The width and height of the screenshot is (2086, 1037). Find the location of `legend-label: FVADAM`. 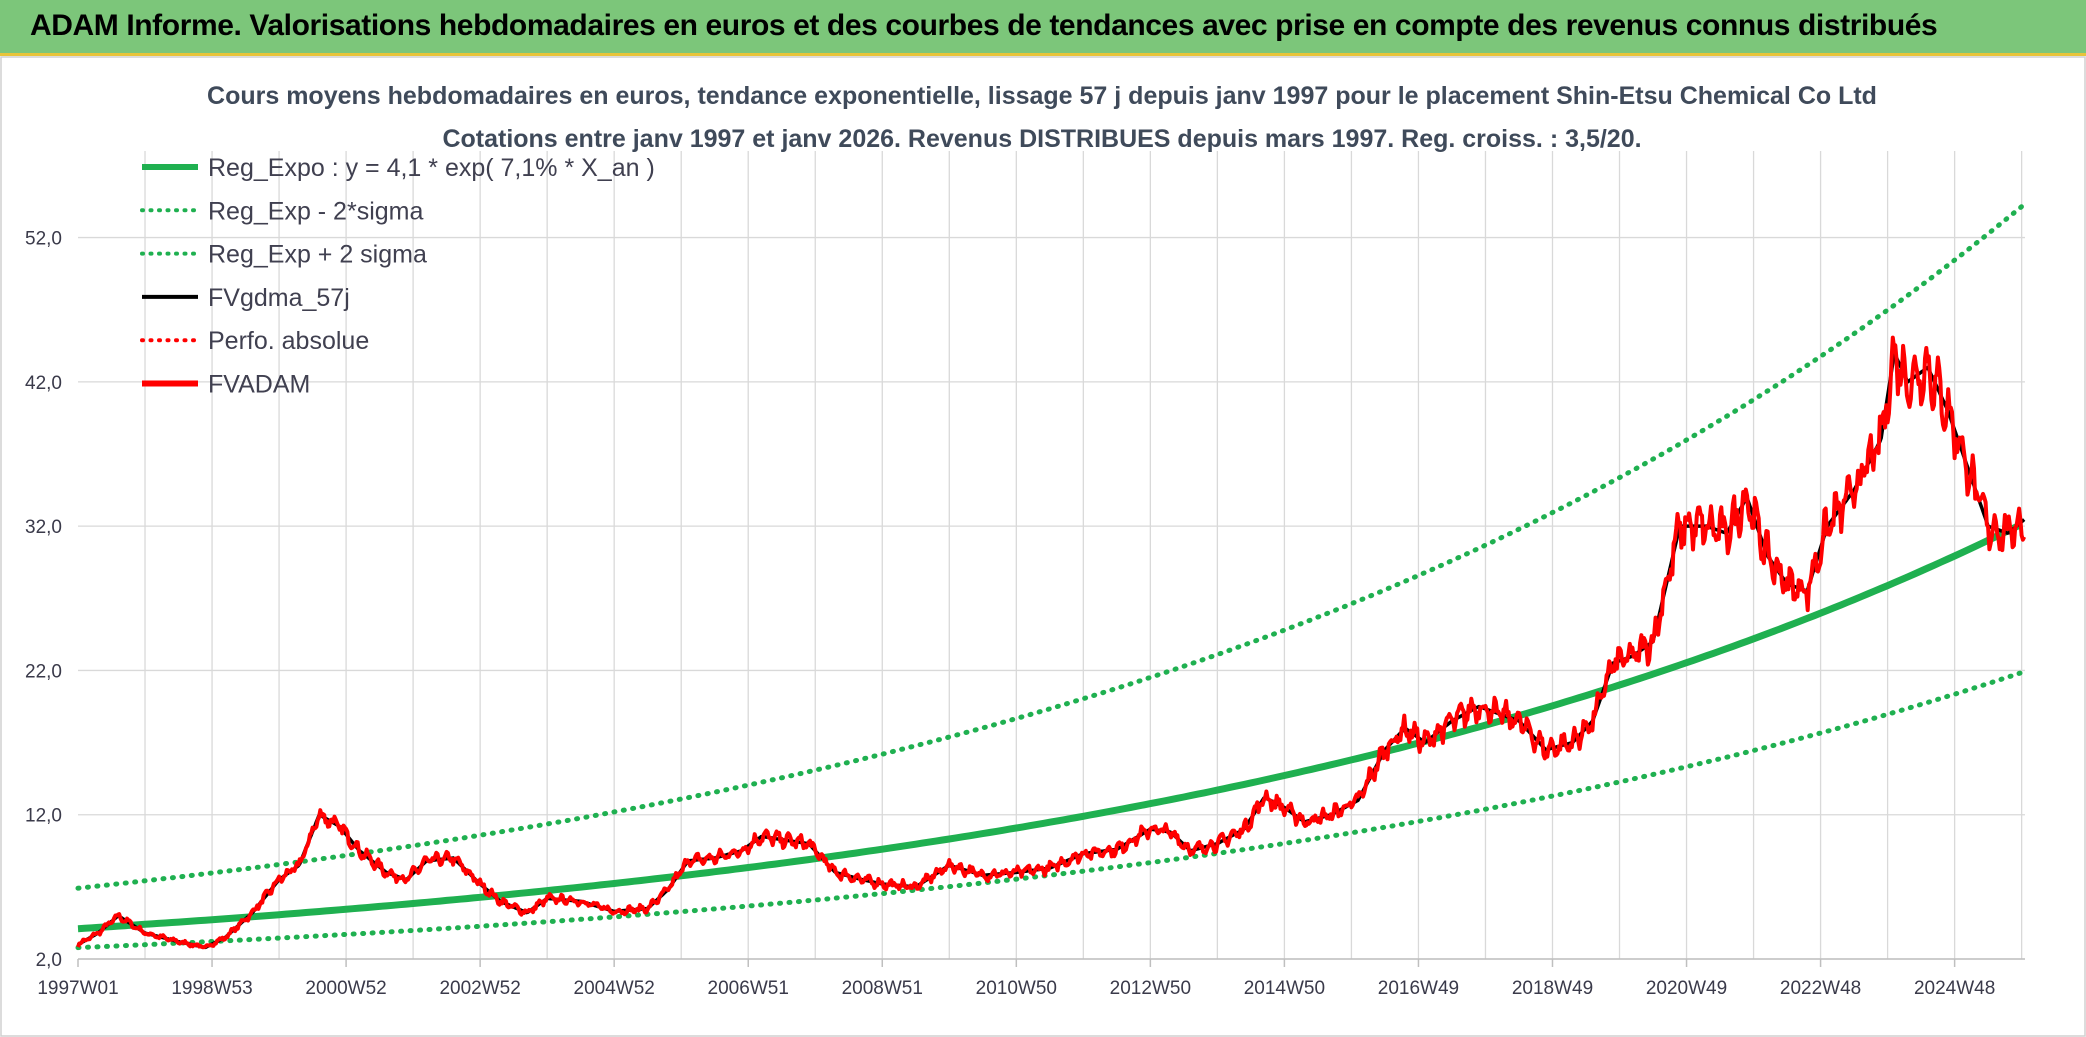

legend-label: FVADAM is located at coordinates (259, 385).